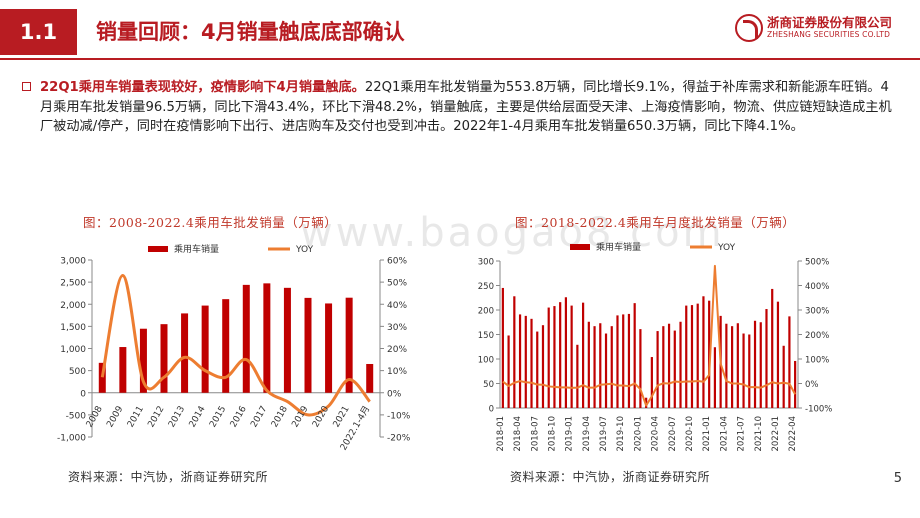 This screenshot has width=920, height=518. I want to click on logo-name-cn: 浙商证券股份有限公司, so click(830, 22).